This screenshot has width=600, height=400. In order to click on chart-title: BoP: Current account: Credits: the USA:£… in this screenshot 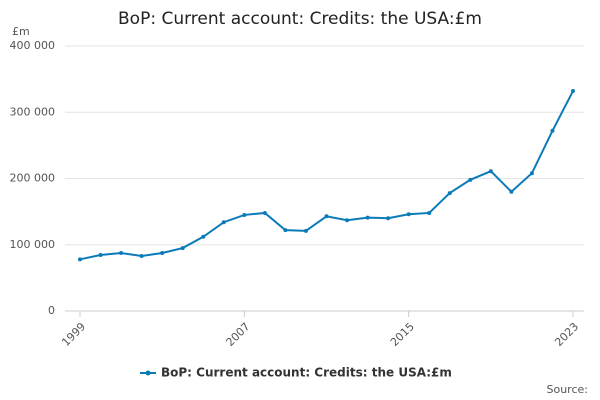, I will do `click(300, 19)`.